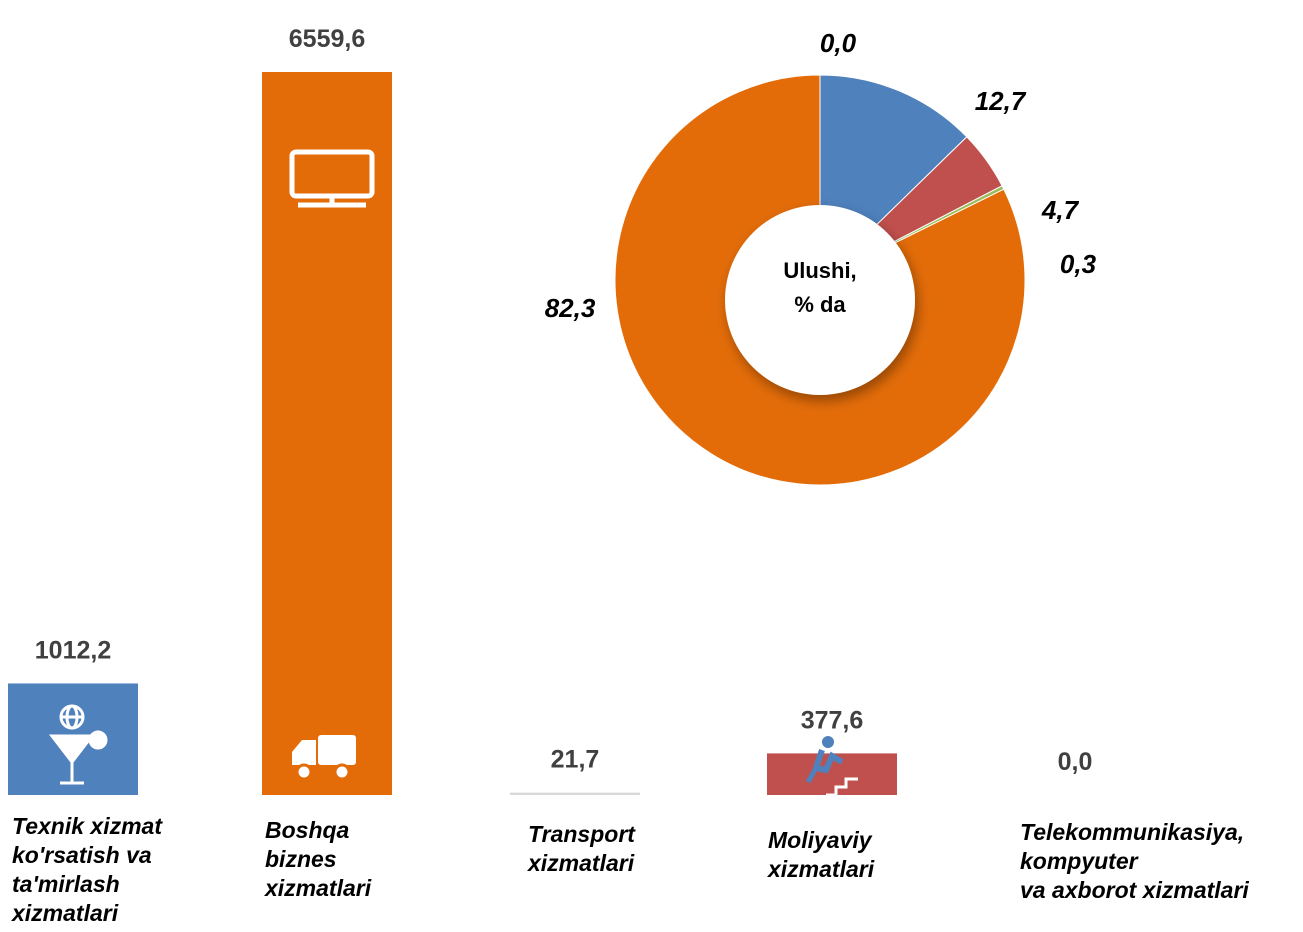  I want to click on donut-hole, so click(820, 300).